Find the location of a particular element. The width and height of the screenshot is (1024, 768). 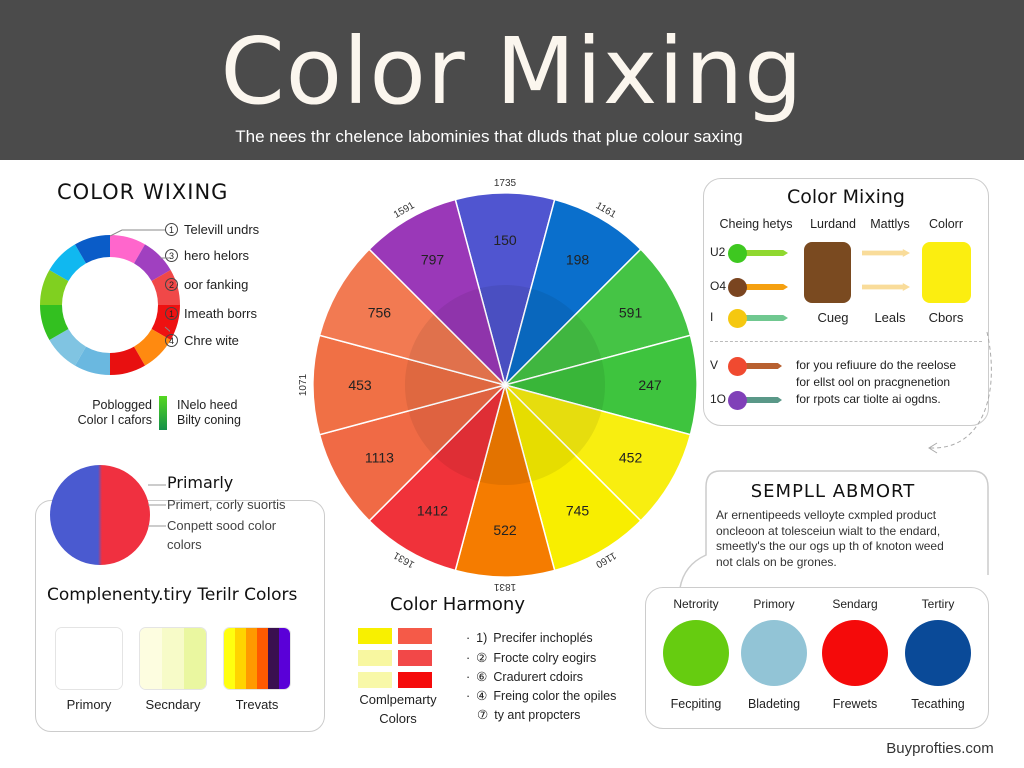

harmony-list-item: · ⑥ Cradurert cdoirs is located at coordinates (524, 676).